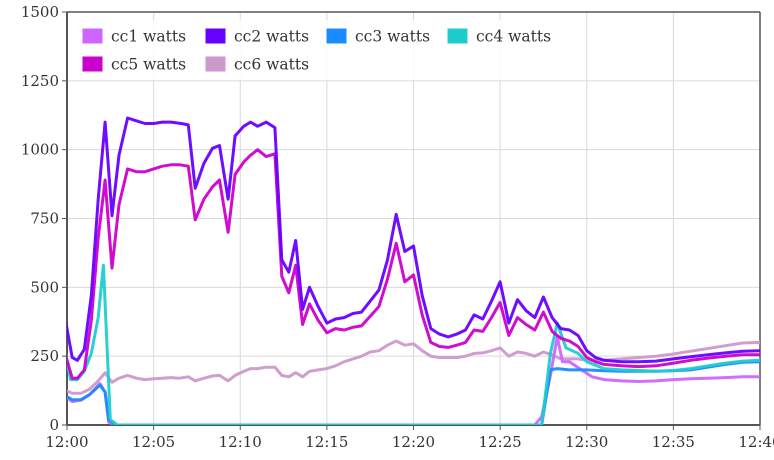 The width and height of the screenshot is (774, 460). Describe the element at coordinates (413, 367) in the screenshot. I see `series-line-cc6` at that location.